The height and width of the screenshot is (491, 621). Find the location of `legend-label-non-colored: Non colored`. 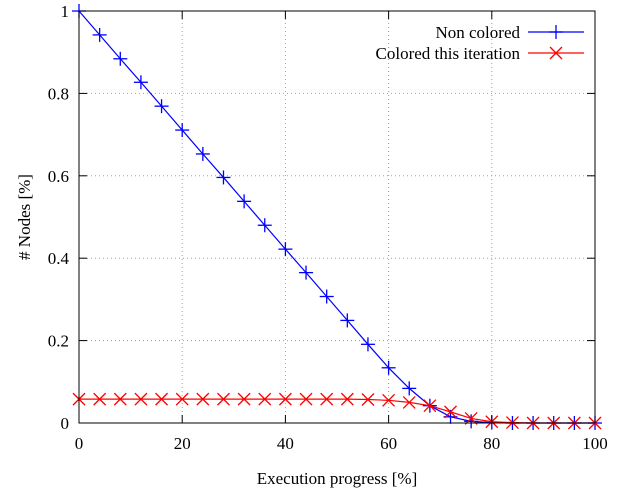

legend-label-non-colored: Non colored is located at coordinates (477, 32).